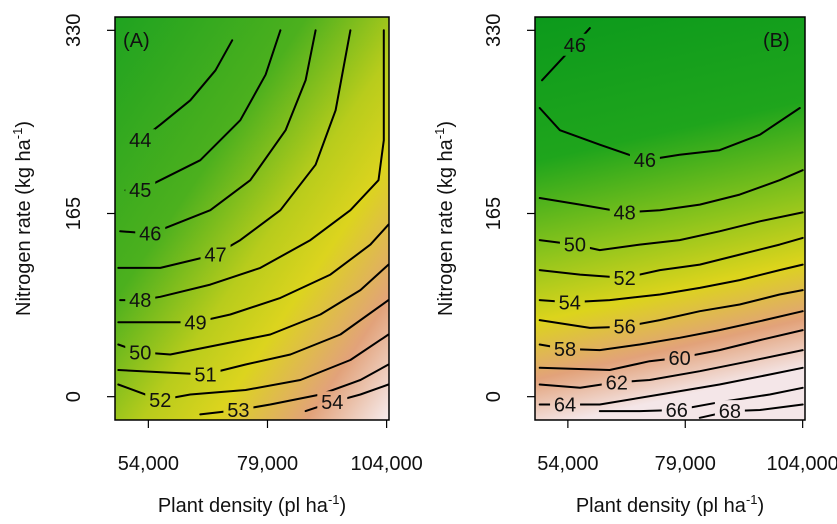  Describe the element at coordinates (617, 383) in the screenshot. I see `contour-label: 62` at that location.